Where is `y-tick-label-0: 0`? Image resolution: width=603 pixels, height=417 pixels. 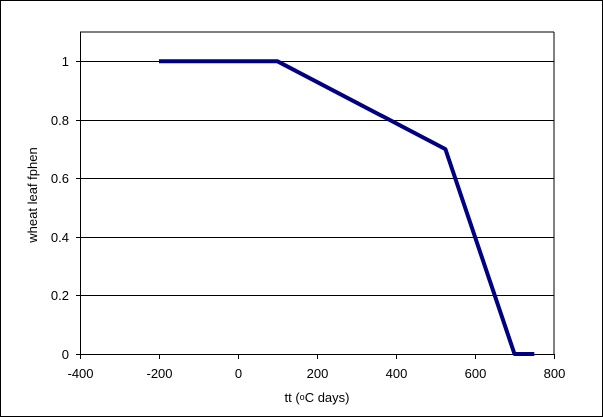
y-tick-label-0: 0 is located at coordinates (65, 354).